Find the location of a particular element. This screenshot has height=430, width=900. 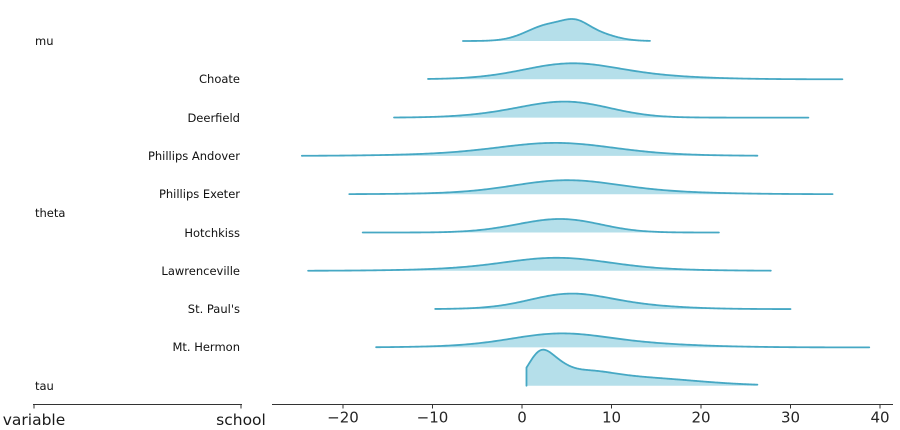

row-label-phillips-andover: Phillips Andover is located at coordinates (193, 155).